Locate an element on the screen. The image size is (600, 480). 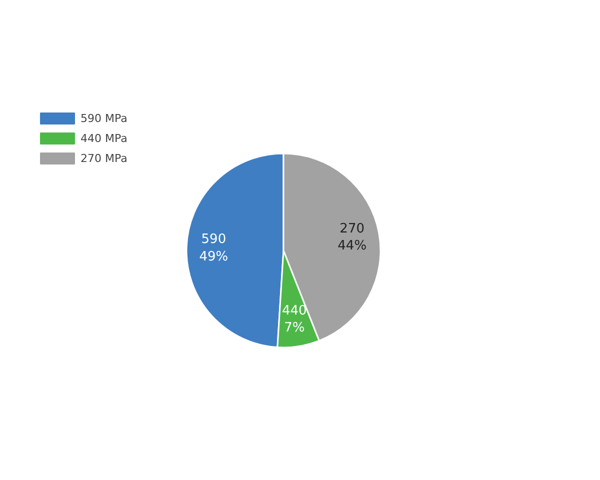
data-label: 440 7% is located at coordinates (294, 319).